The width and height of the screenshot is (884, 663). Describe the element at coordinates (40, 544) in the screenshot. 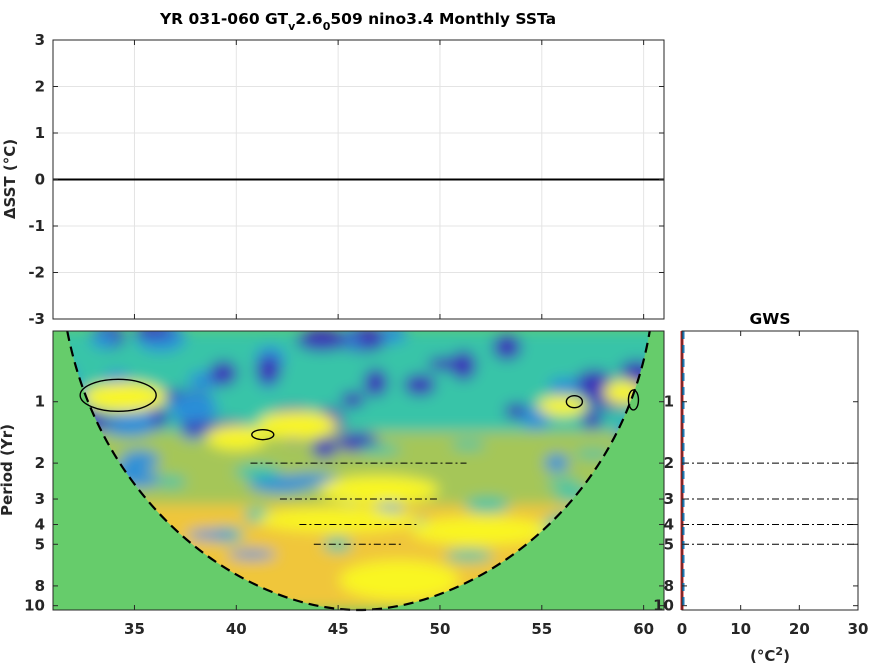

I see `wavelet-y-tick-label: 5` at that location.